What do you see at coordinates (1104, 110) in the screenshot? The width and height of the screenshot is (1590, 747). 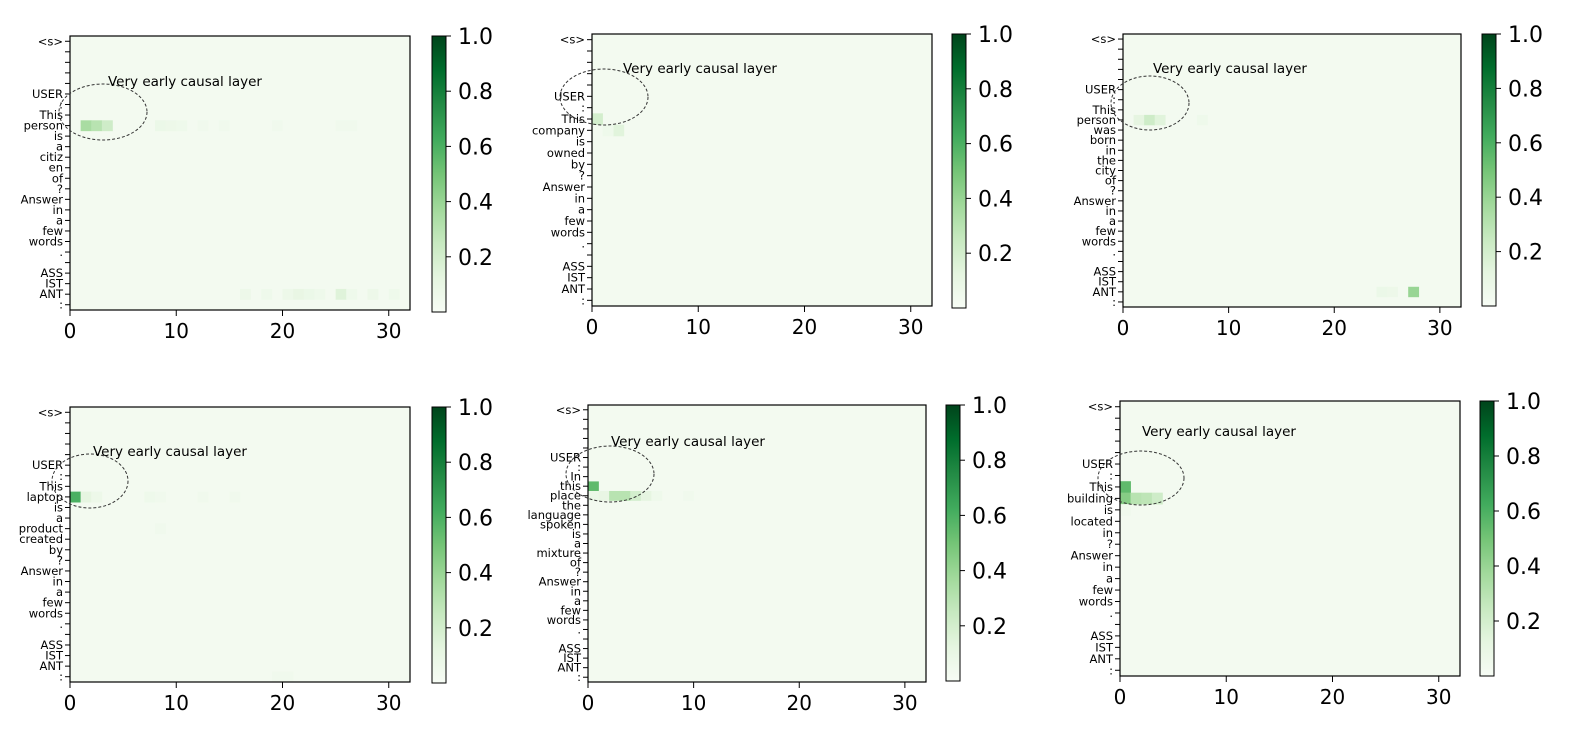 I see `y-tick-label: This` at bounding box center [1104, 110].